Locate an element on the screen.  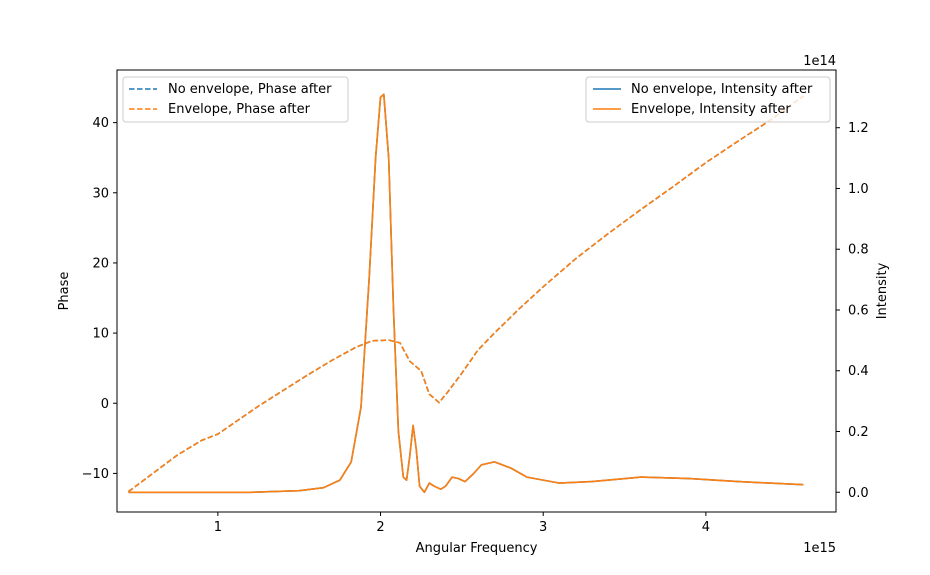
y-right-tick-label-6: 1.2 is located at coordinates (858, 128).